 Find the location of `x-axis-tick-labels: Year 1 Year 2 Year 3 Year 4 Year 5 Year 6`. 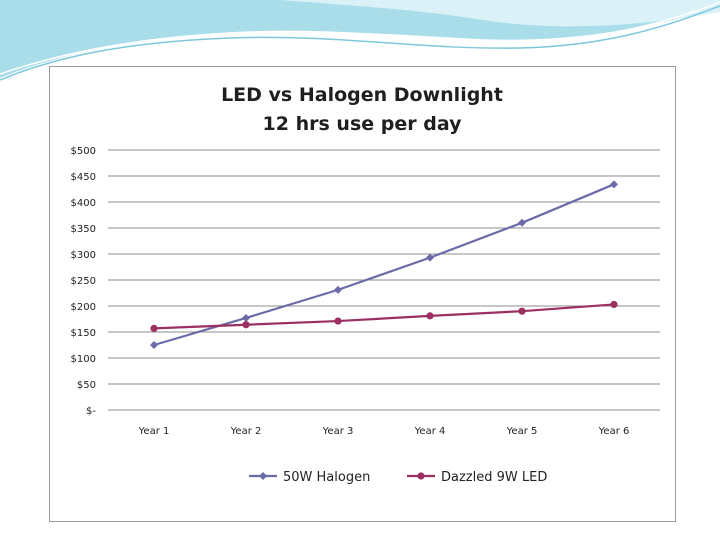

x-axis-tick-labels: Year 1 Year 2 Year 3 Year 4 Year 5 Year 6 is located at coordinates (384, 431).